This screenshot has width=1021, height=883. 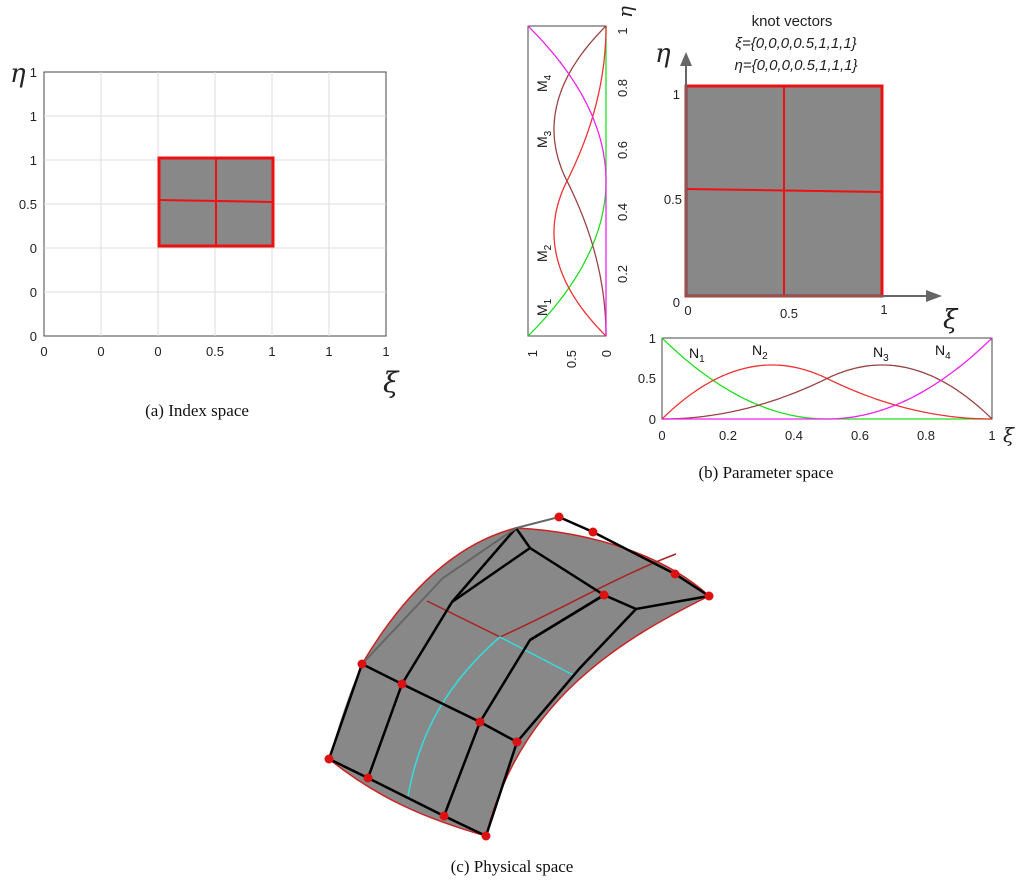 What do you see at coordinates (512, 866) in the screenshot?
I see `physical-caption: (c) Physical space` at bounding box center [512, 866].